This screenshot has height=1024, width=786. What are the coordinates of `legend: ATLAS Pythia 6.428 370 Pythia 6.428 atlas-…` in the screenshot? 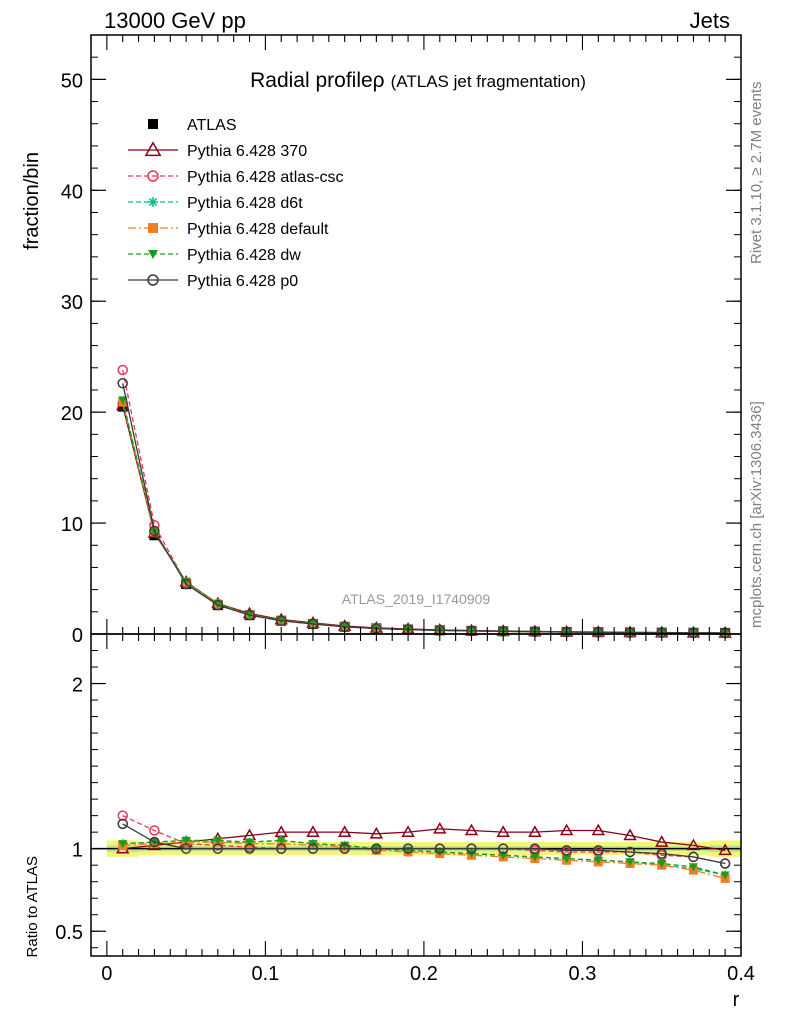 It's located at (236, 203).